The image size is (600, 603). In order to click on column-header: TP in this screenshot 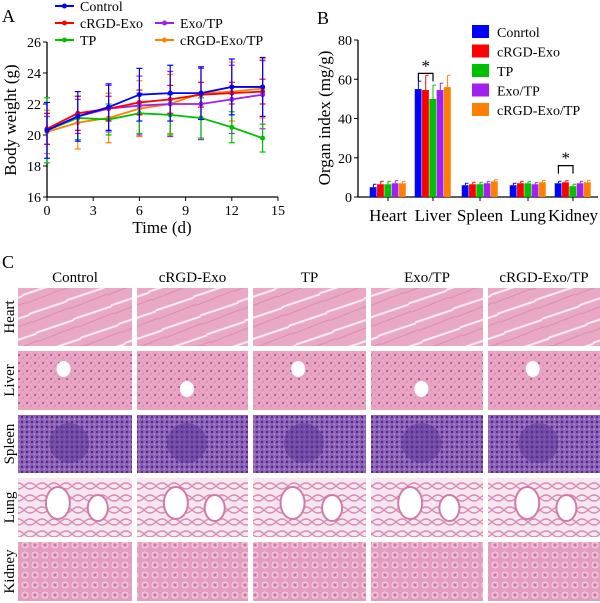, I will do `click(310, 278)`.